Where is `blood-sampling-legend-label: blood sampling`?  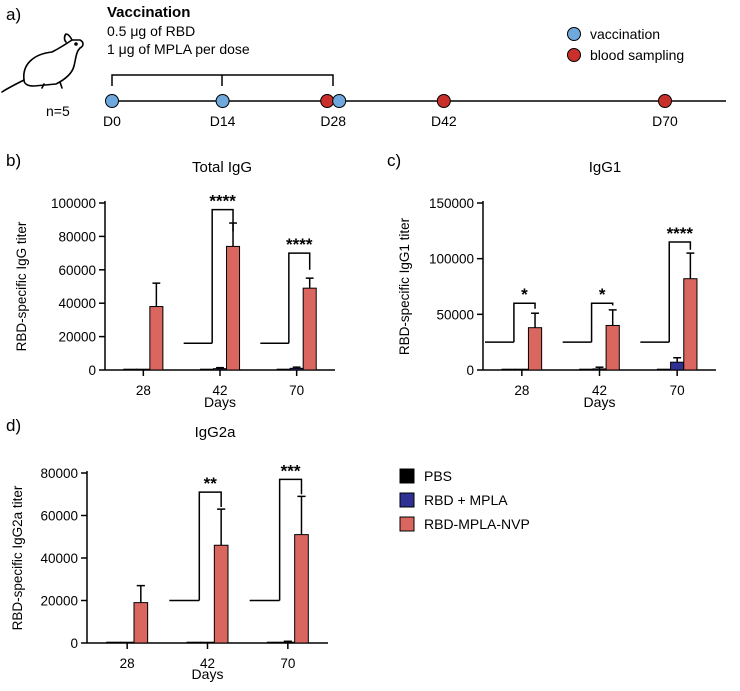
blood-sampling-legend-label: blood sampling is located at coordinates (637, 55).